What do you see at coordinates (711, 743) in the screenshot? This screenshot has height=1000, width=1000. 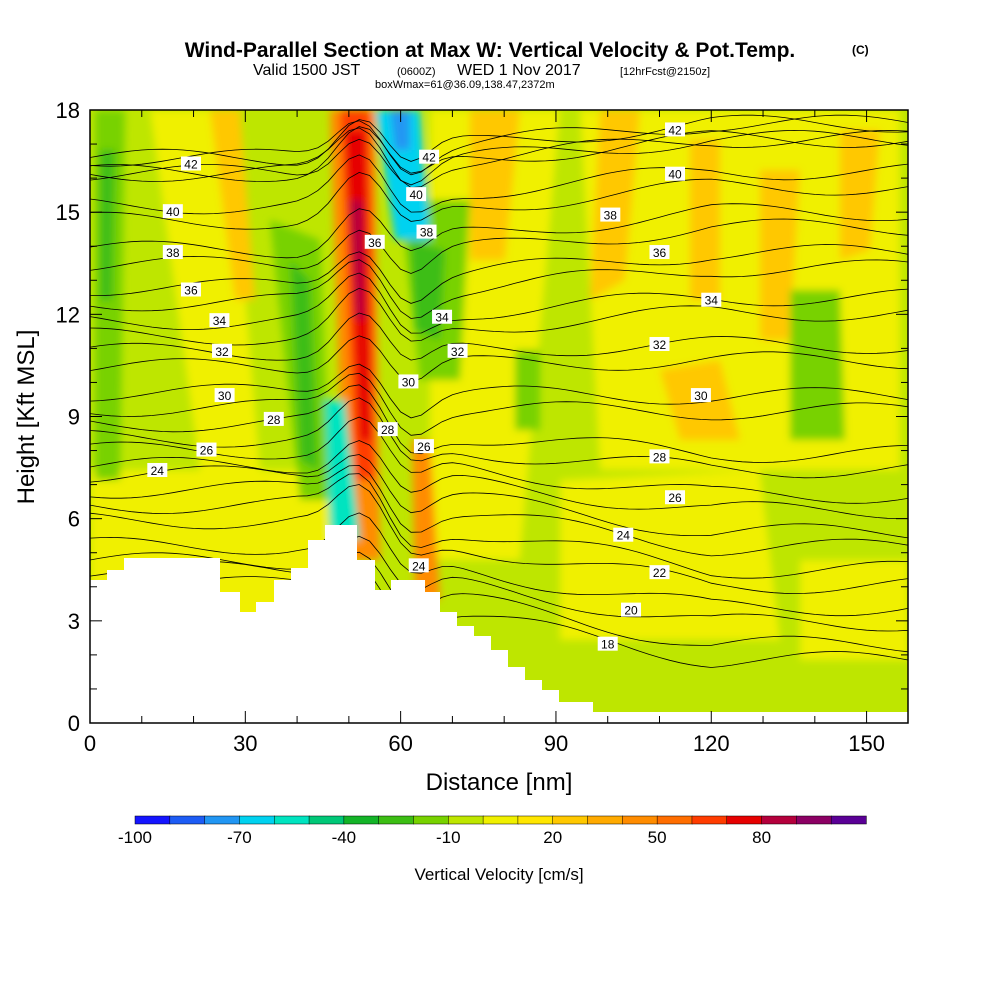 I see `x-tick-label: 120` at bounding box center [711, 743].